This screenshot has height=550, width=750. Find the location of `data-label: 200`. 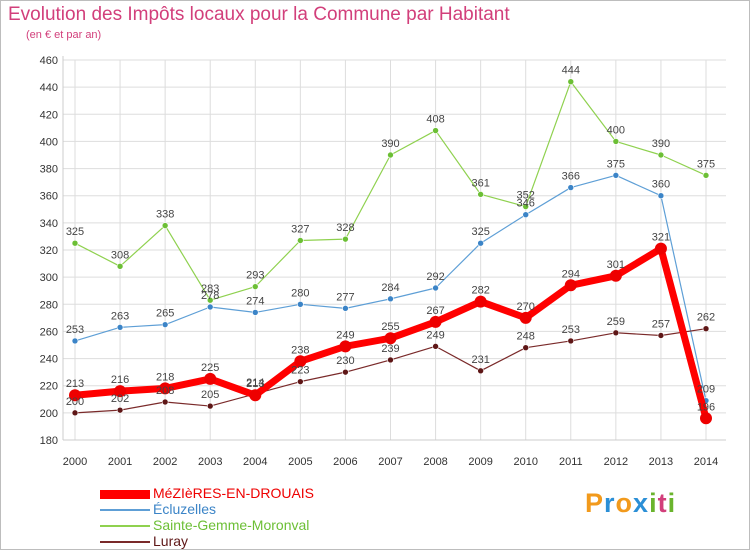

data-label: 200 is located at coordinates (75, 402).